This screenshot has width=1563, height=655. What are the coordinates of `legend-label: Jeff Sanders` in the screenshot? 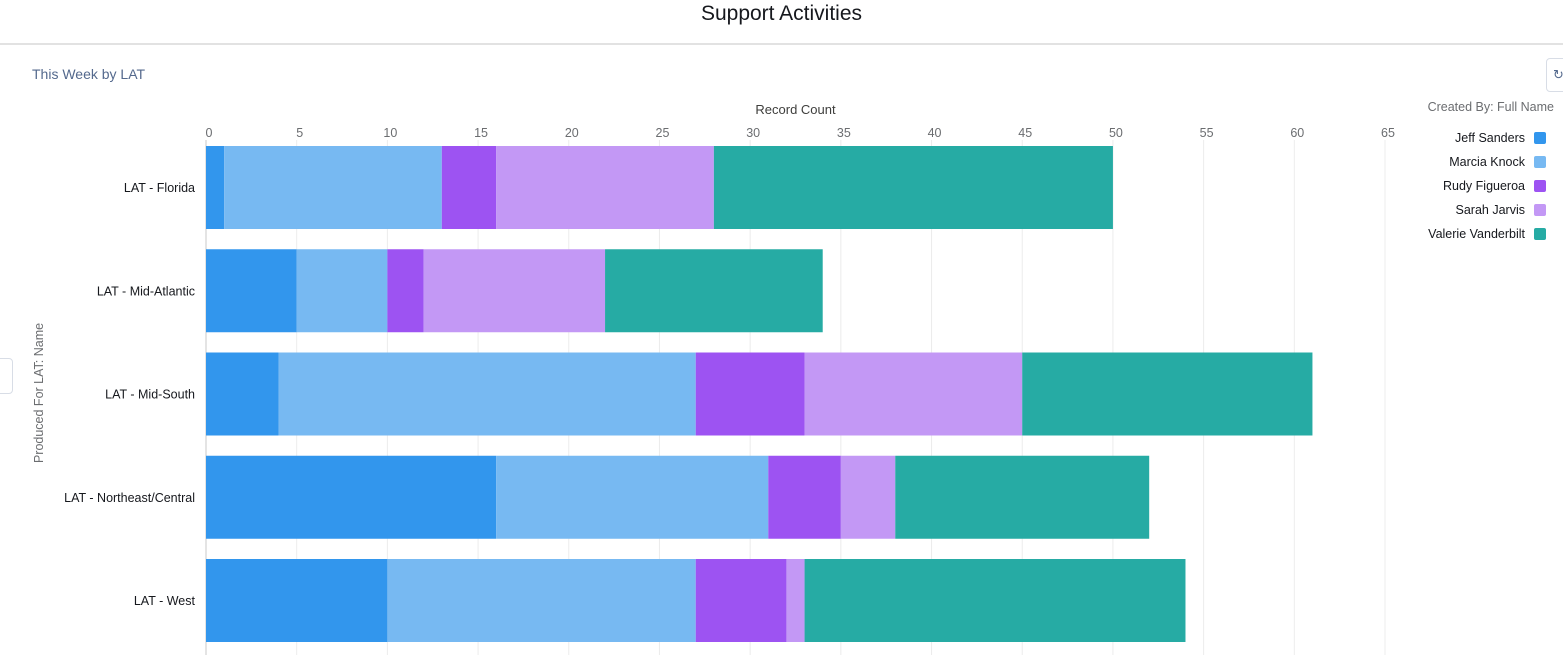 It's located at (1490, 138).